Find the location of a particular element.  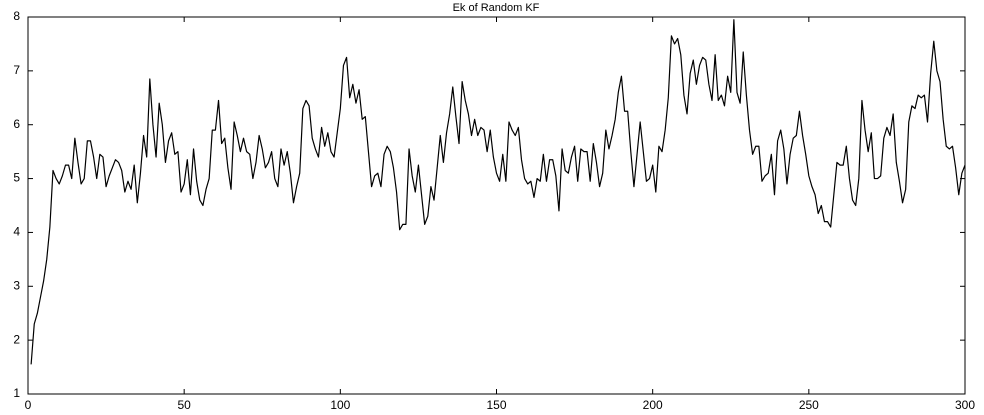

x-tick-label: 150 is located at coordinates (496, 405).